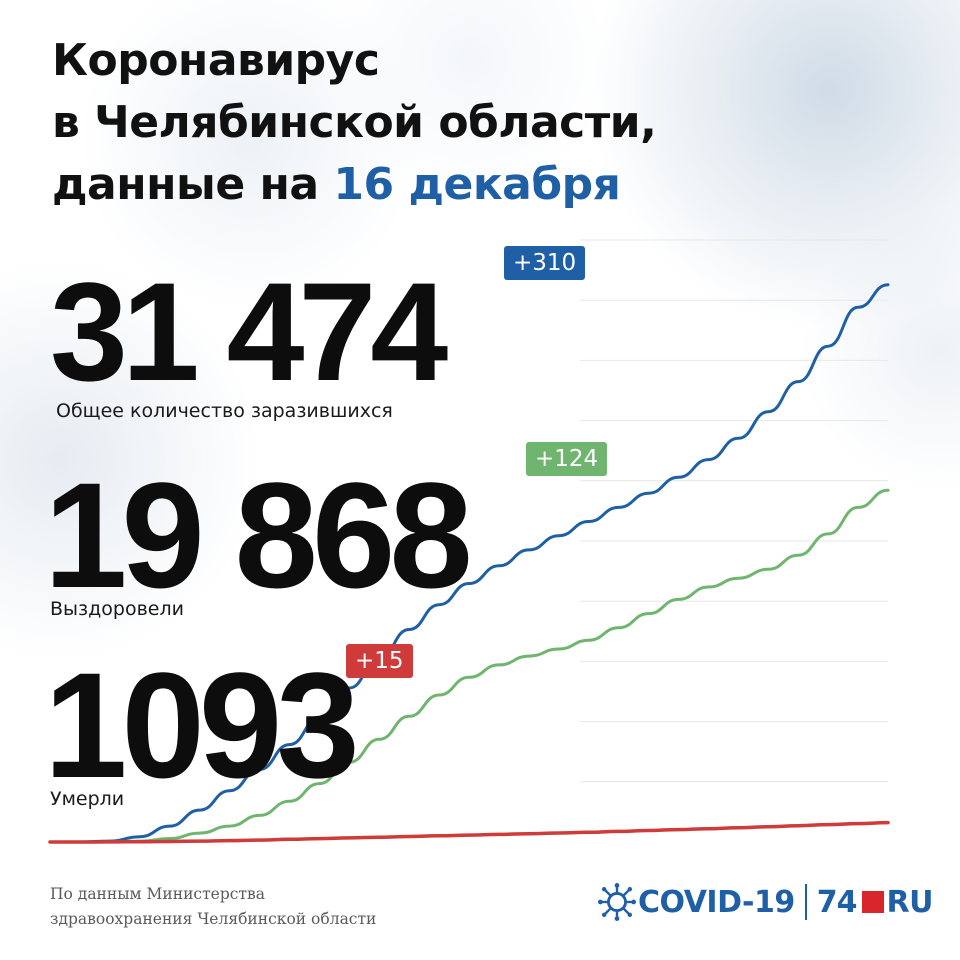 This screenshot has height=960, width=960. Describe the element at coordinates (193, 184) in the screenshot. I see `title-prefix: данные на` at that location.